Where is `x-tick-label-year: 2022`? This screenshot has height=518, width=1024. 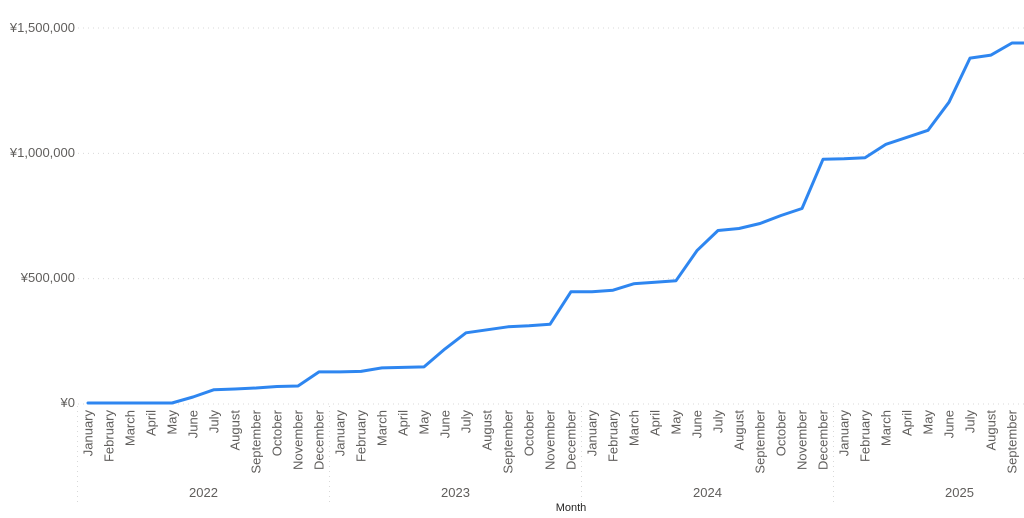
x-tick-label-year: 2022 is located at coordinates (203, 492).